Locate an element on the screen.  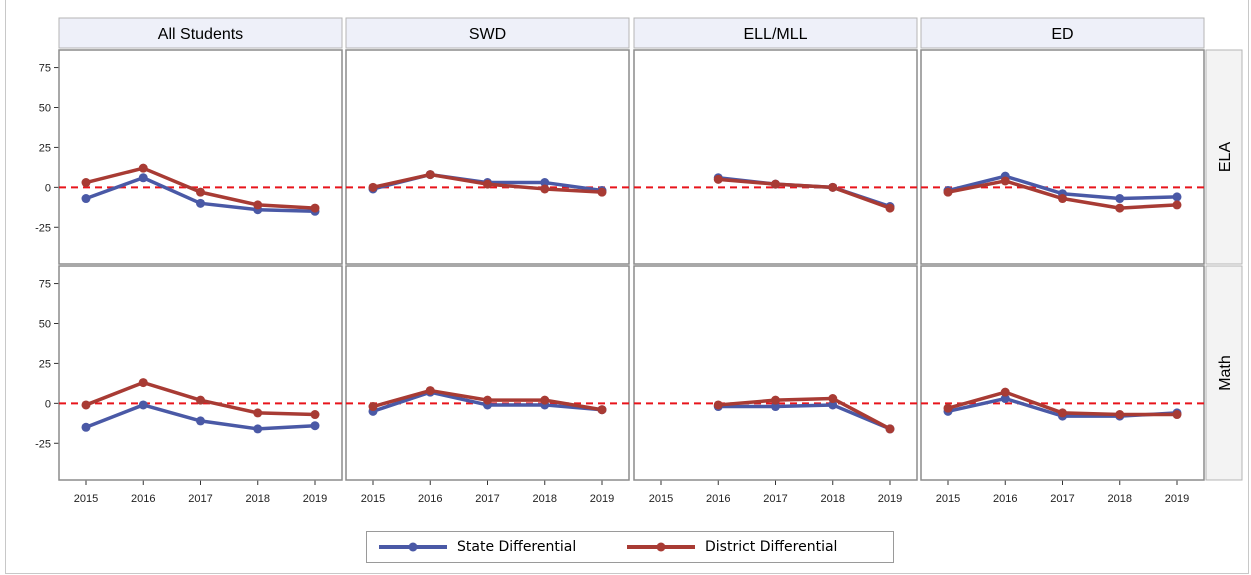
legend-label-district: District Differential is located at coordinates (771, 547).